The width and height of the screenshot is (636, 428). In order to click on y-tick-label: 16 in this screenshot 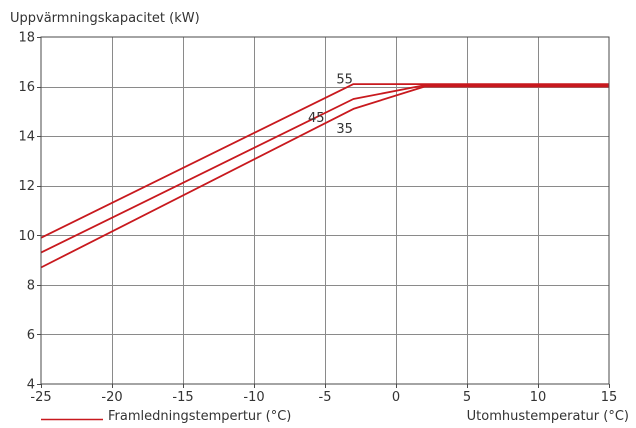, I will do `click(26, 87)`.